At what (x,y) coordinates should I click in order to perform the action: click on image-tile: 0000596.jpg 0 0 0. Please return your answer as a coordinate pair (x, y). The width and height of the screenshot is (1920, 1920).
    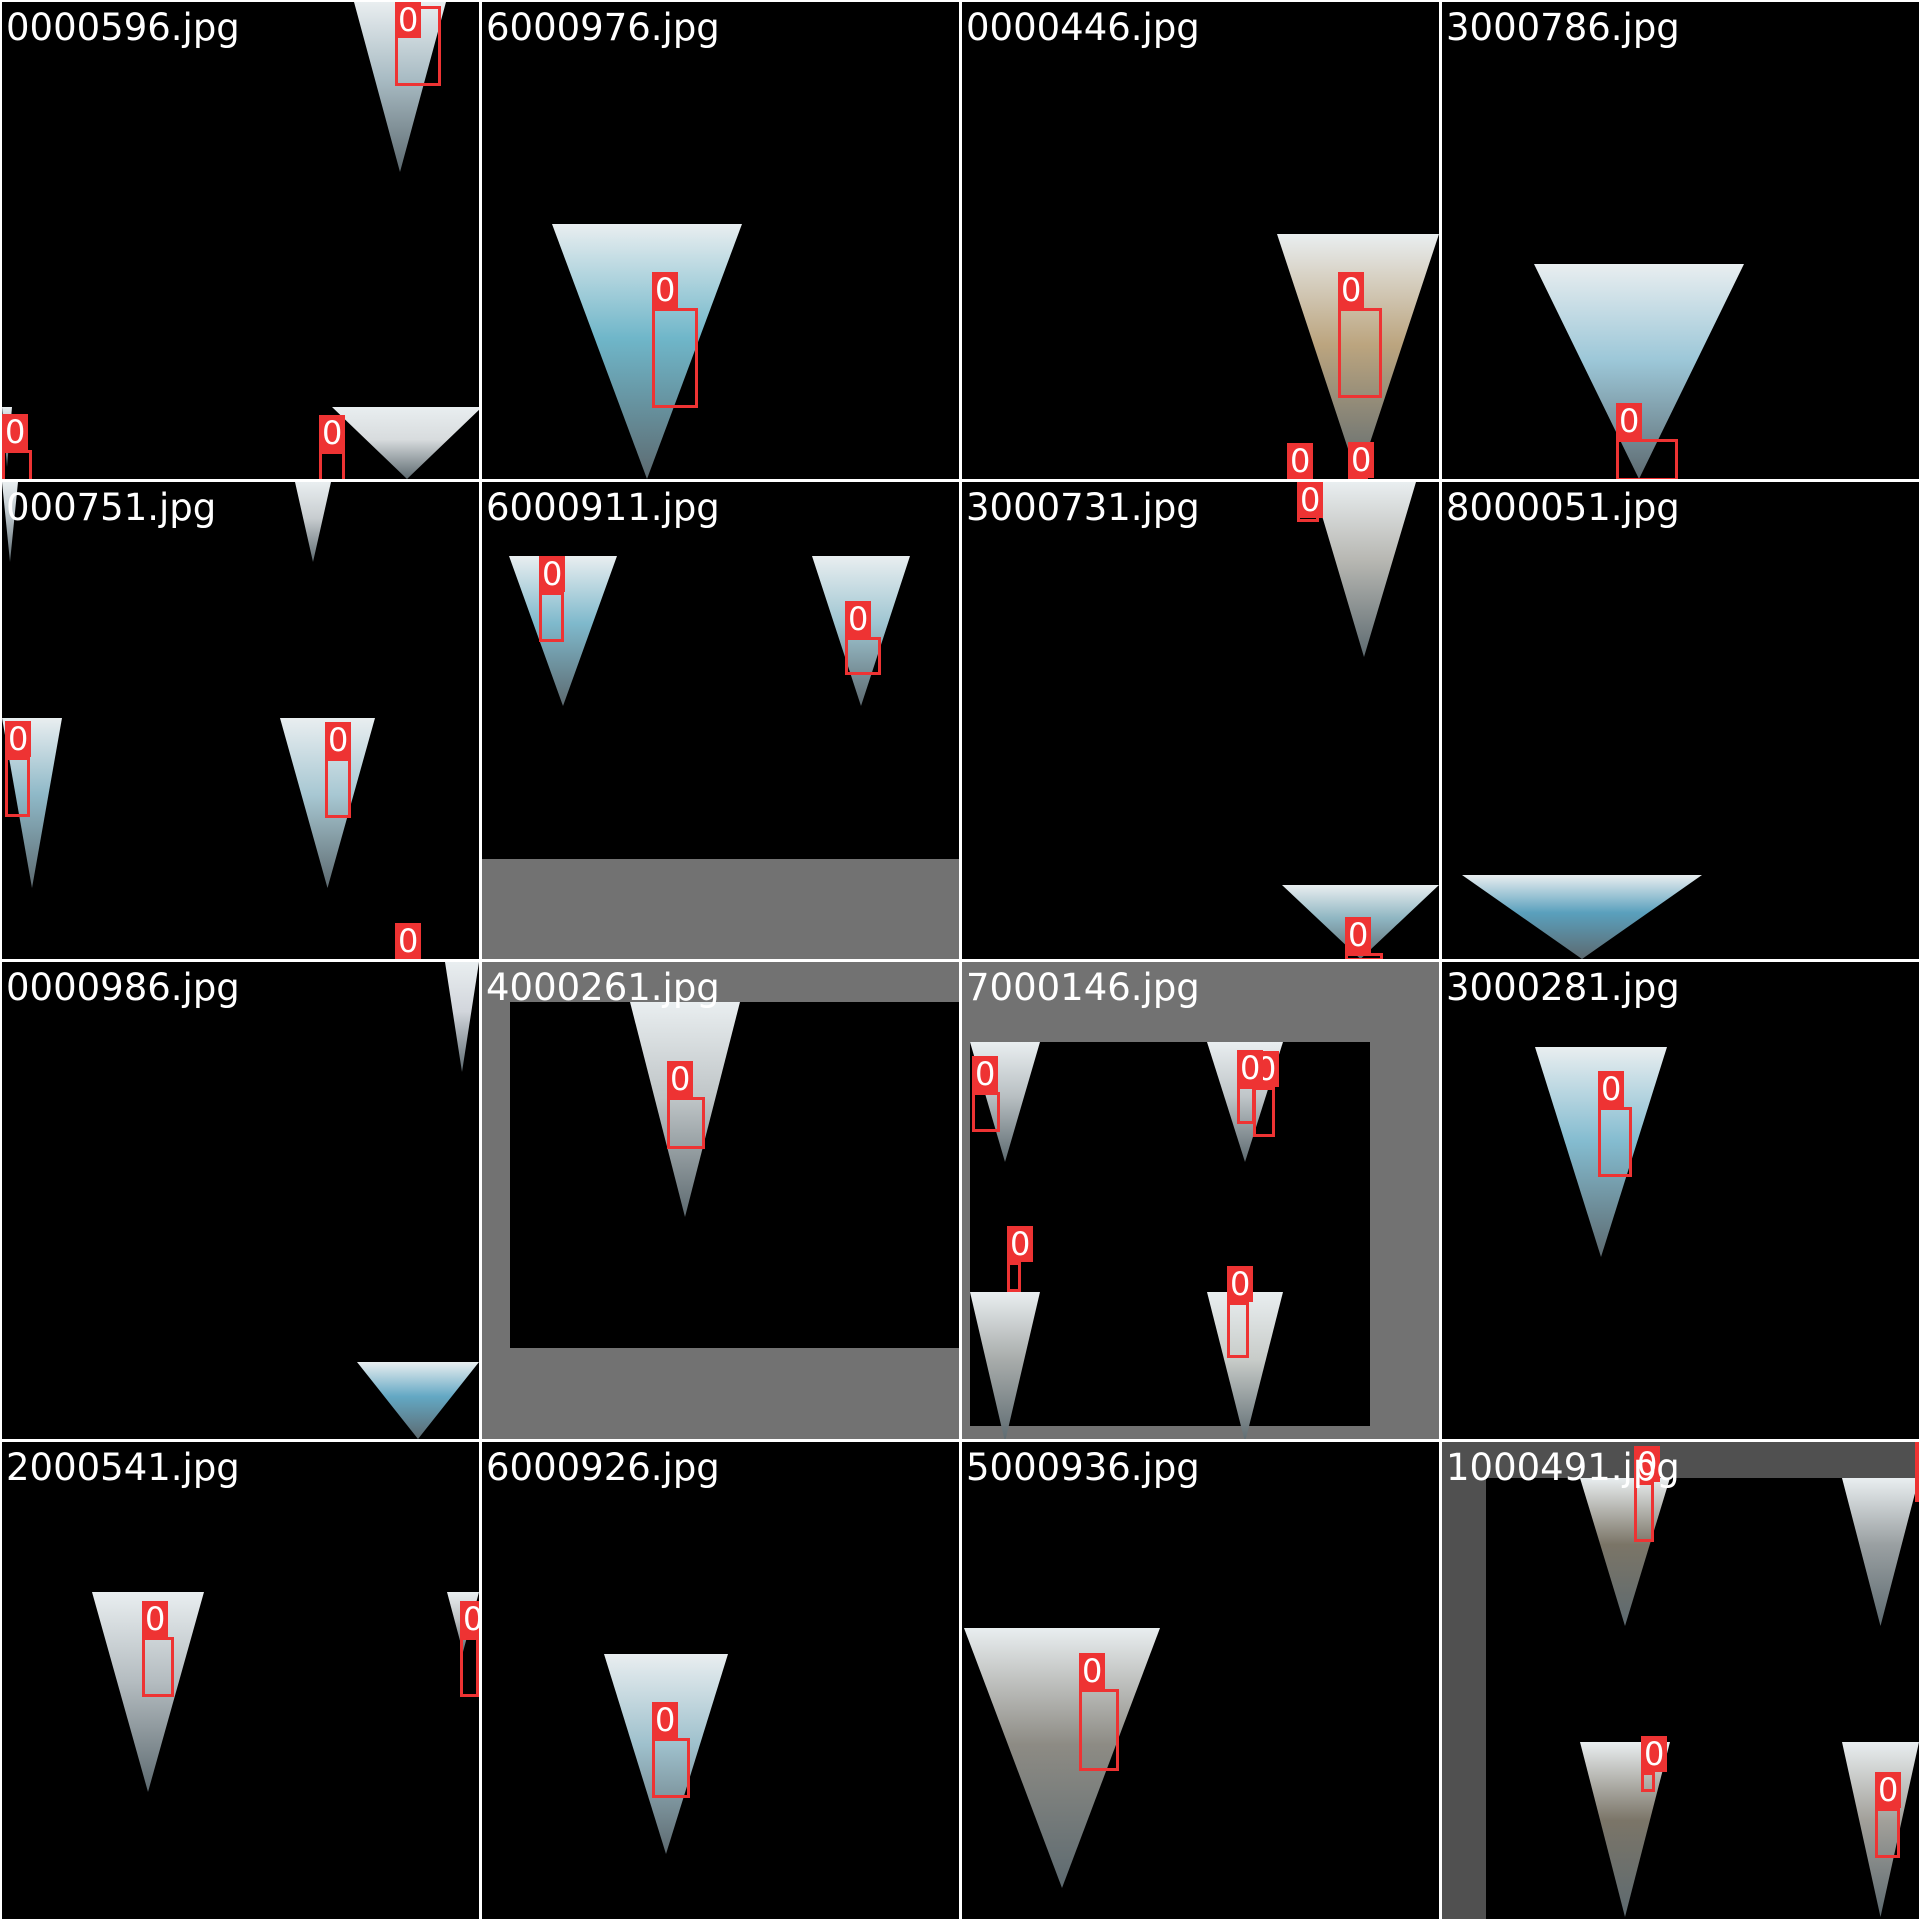
    Looking at the image, I should click on (240, 240).